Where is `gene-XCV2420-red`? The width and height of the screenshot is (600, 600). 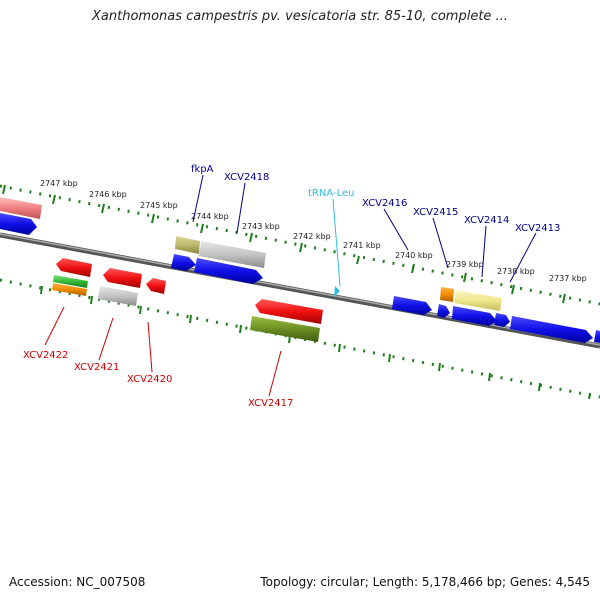
gene-XCV2420-red is located at coordinates (156, 286).